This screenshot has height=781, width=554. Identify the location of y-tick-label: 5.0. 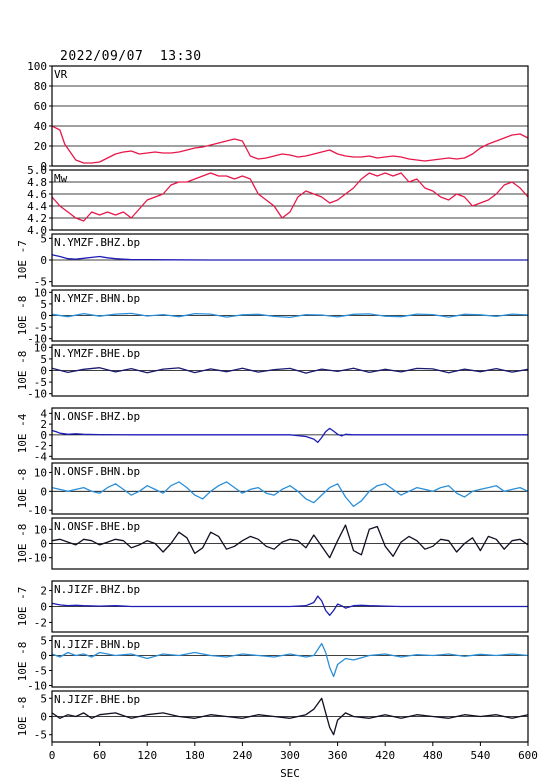
(37, 170).